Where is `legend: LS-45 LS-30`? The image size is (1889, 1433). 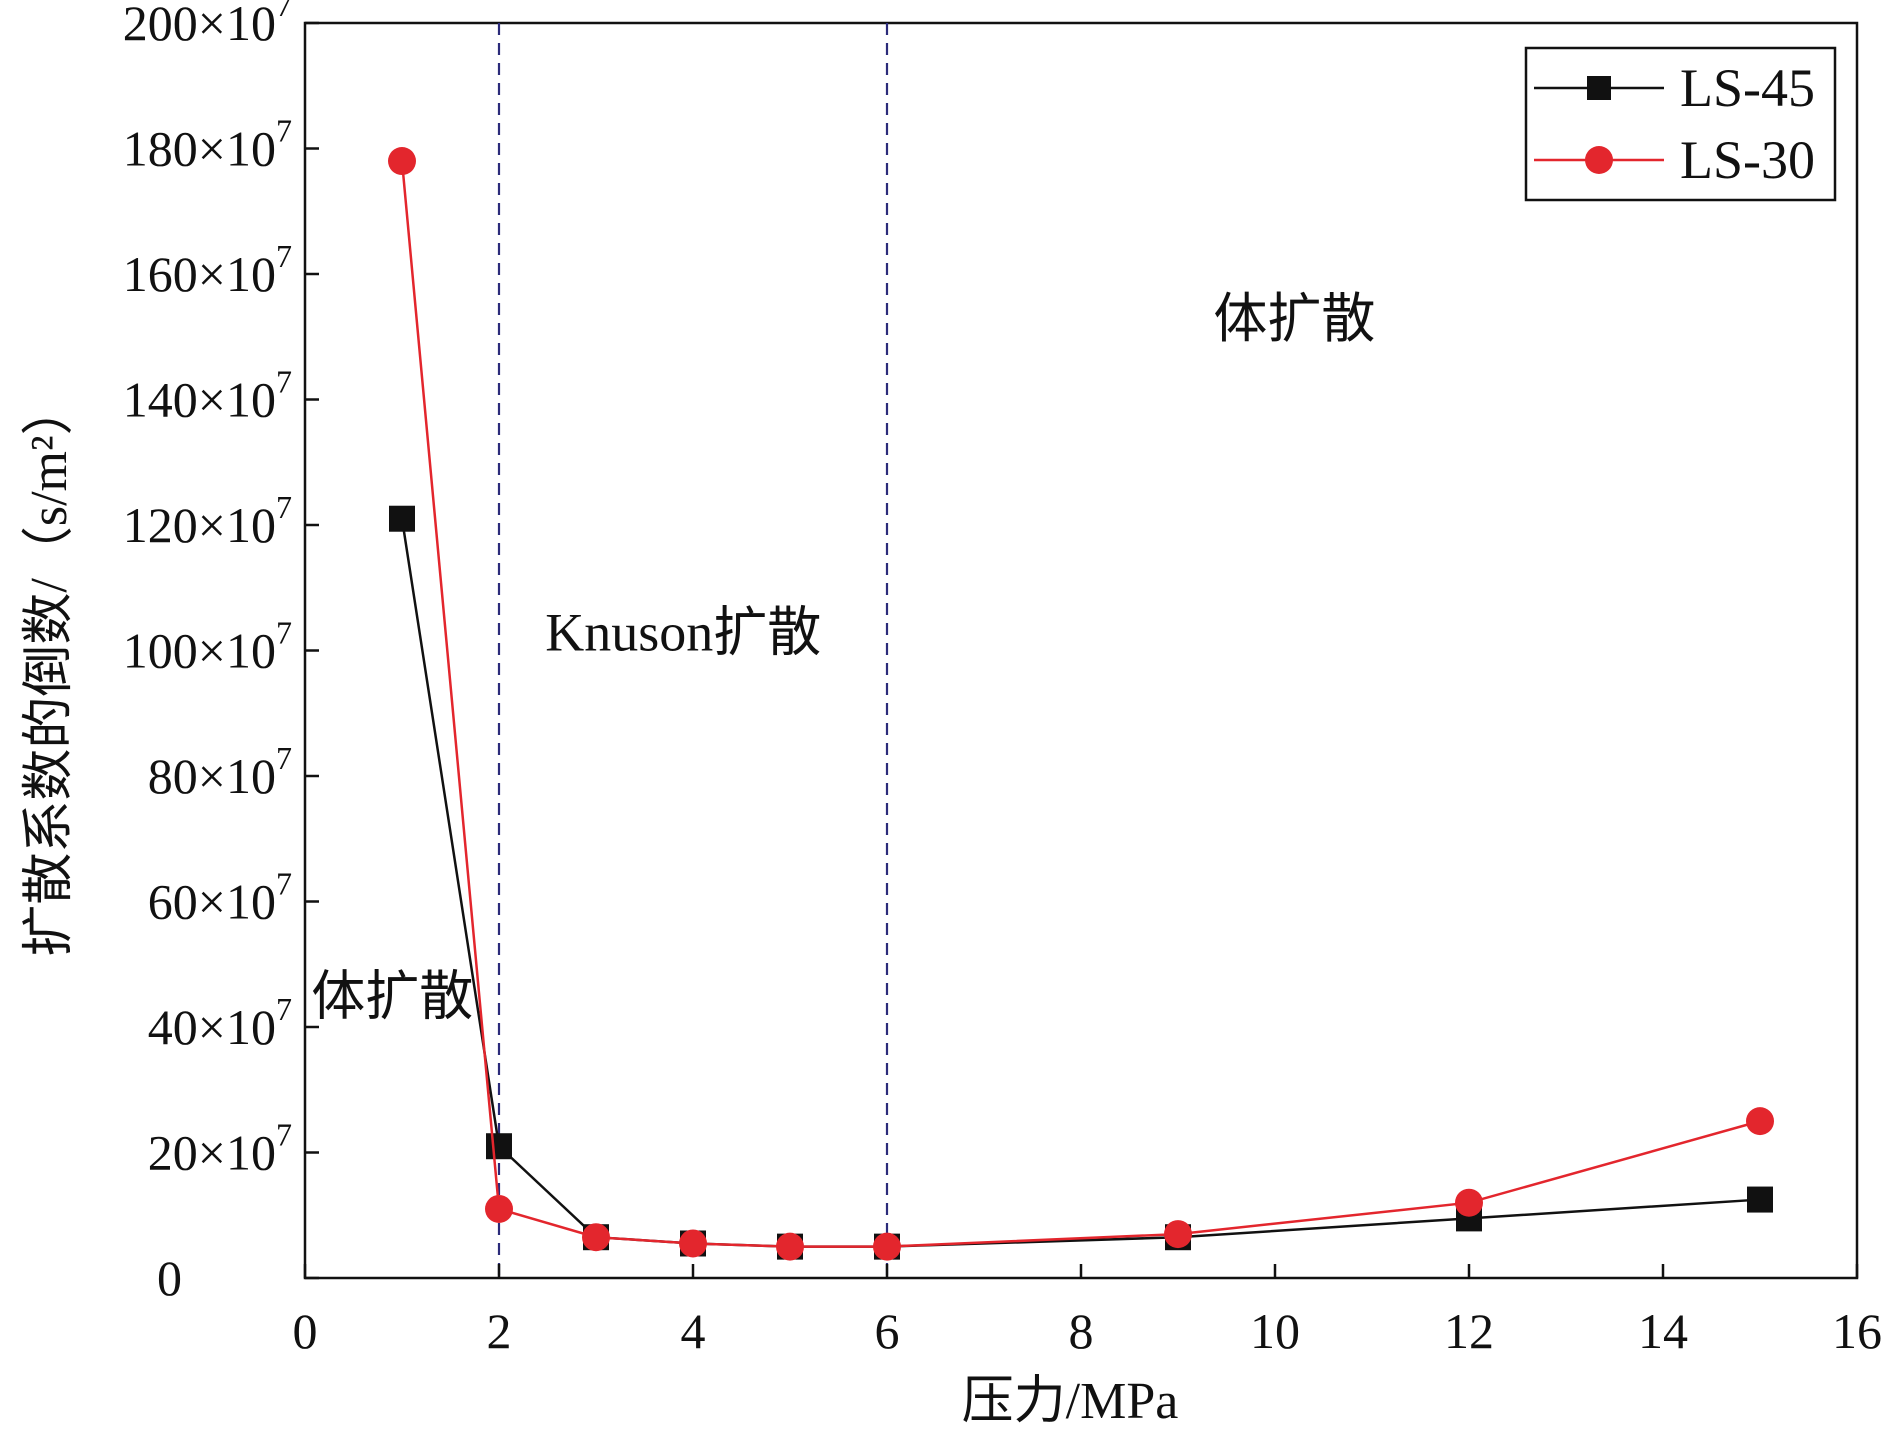 legend: LS-45 LS-30 is located at coordinates (1680, 124).